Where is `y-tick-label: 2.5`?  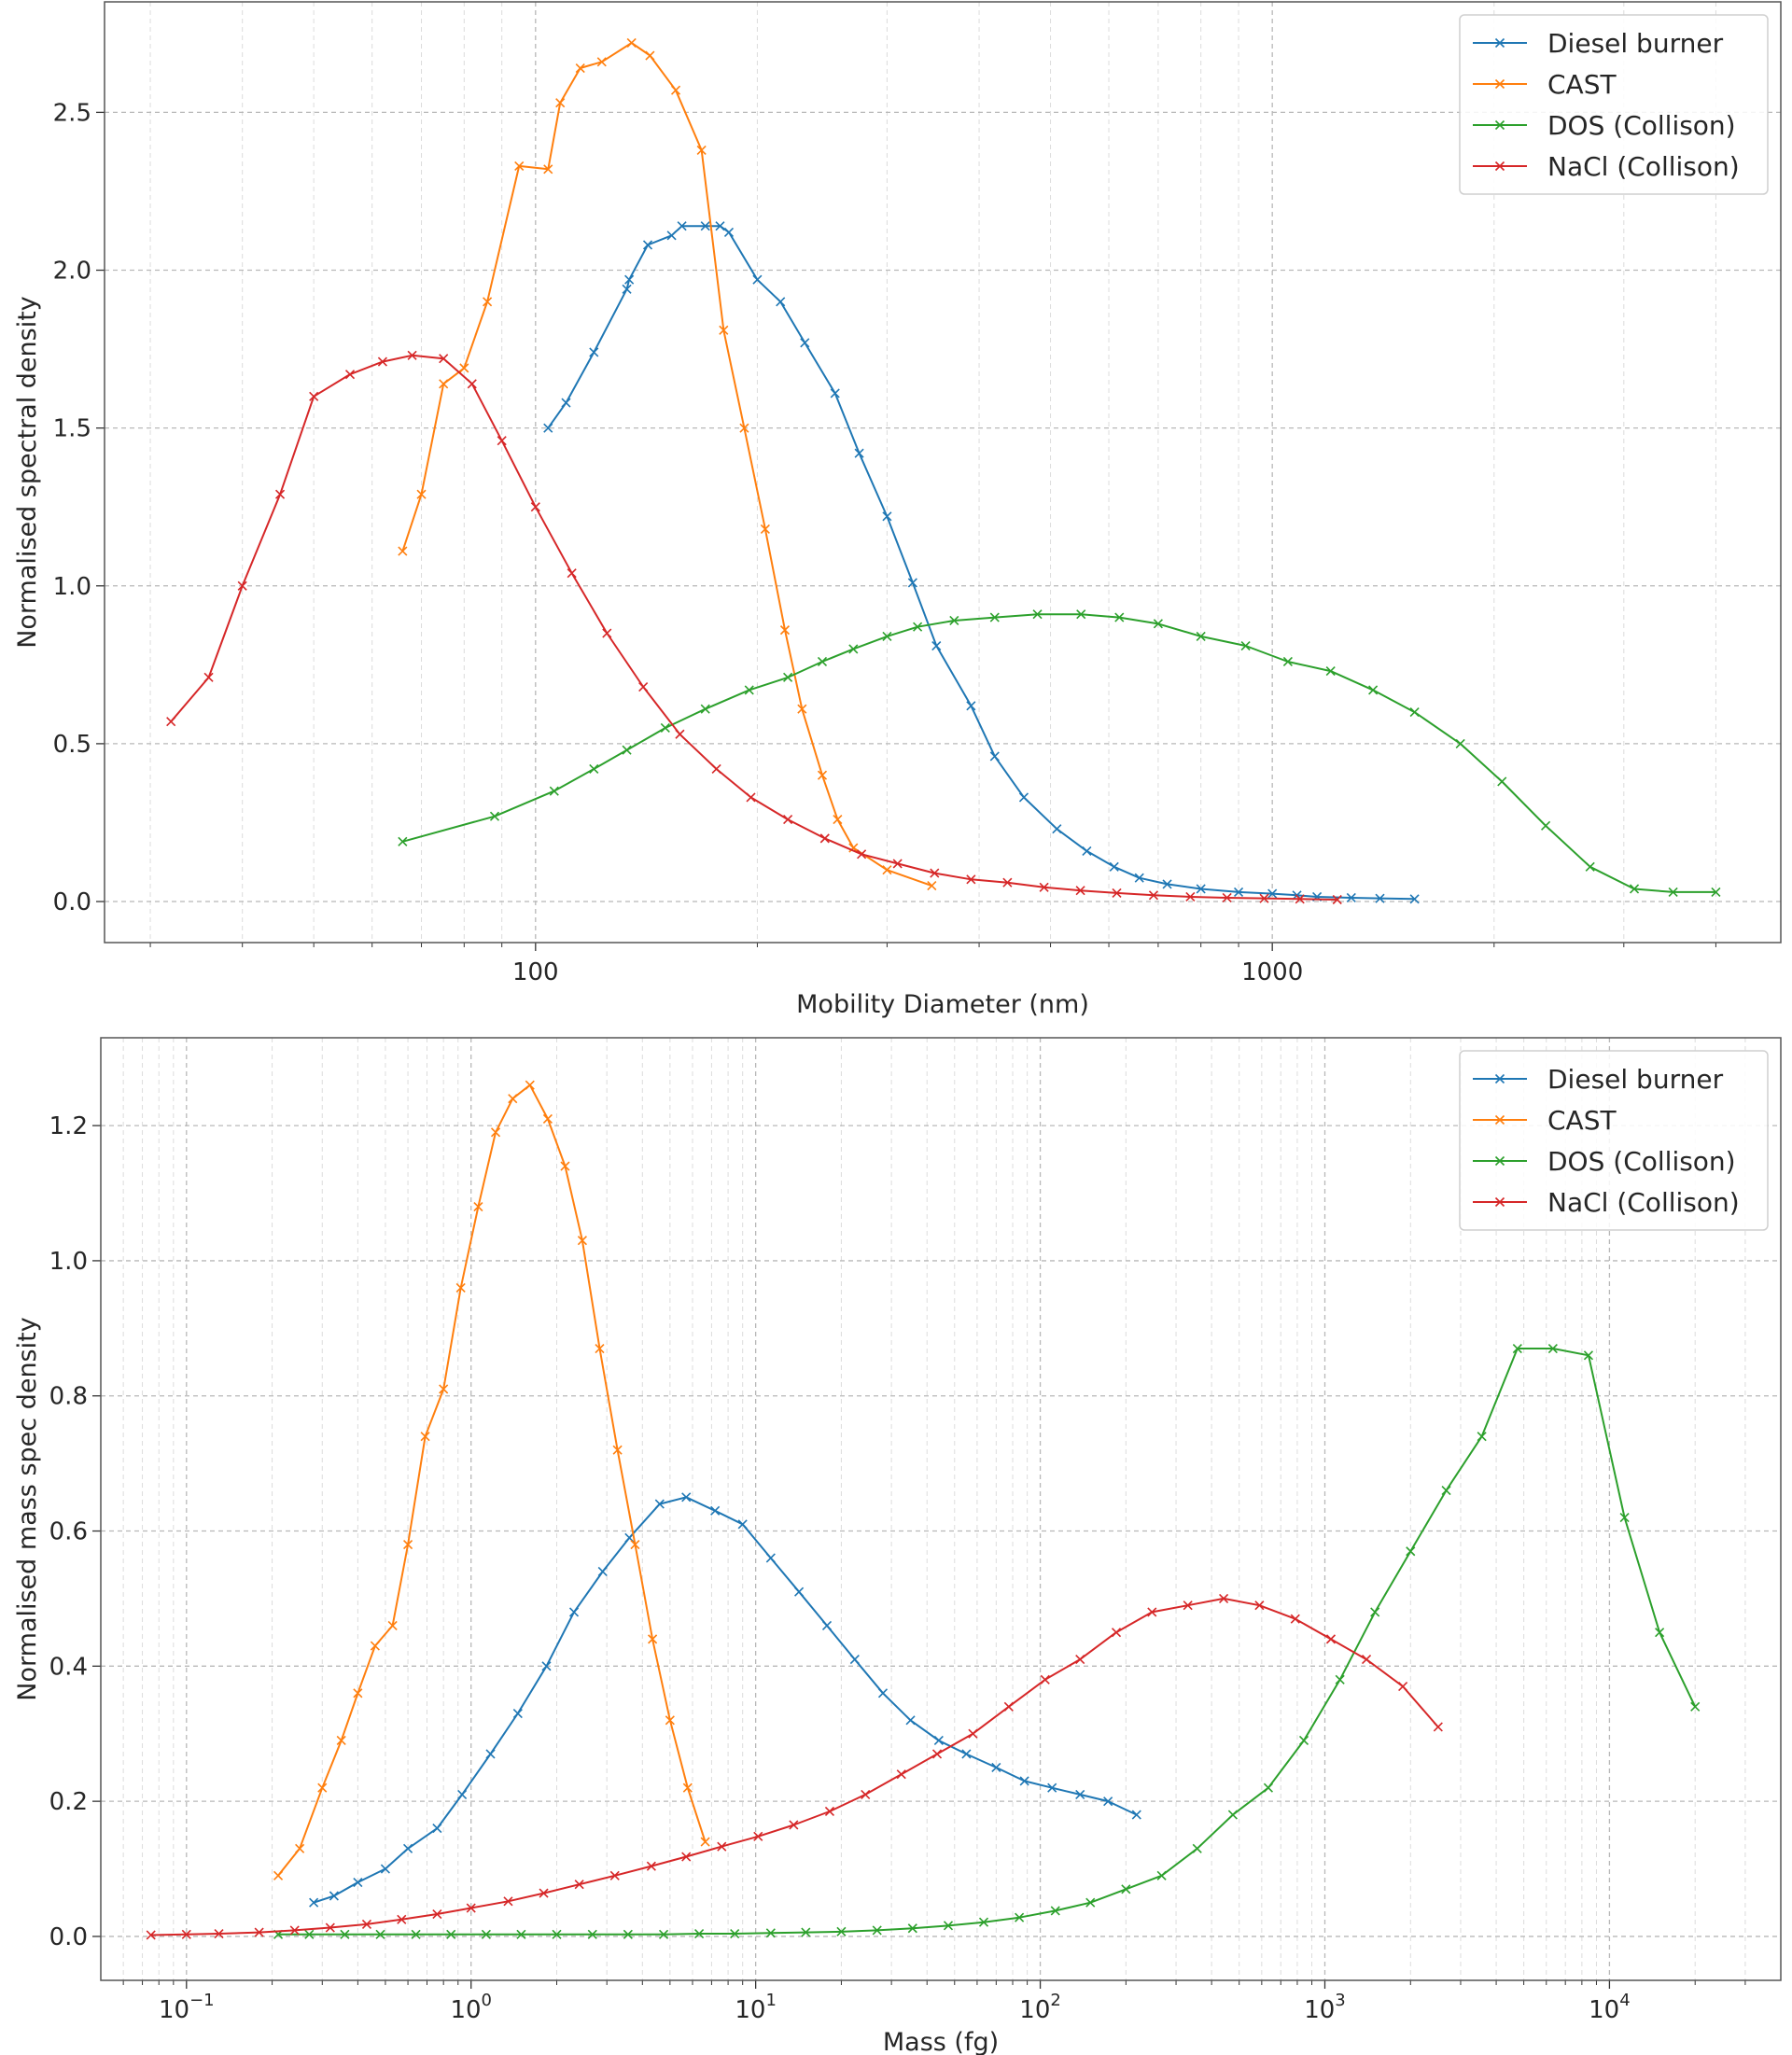
y-tick-label: 2.5 is located at coordinates (72, 113).